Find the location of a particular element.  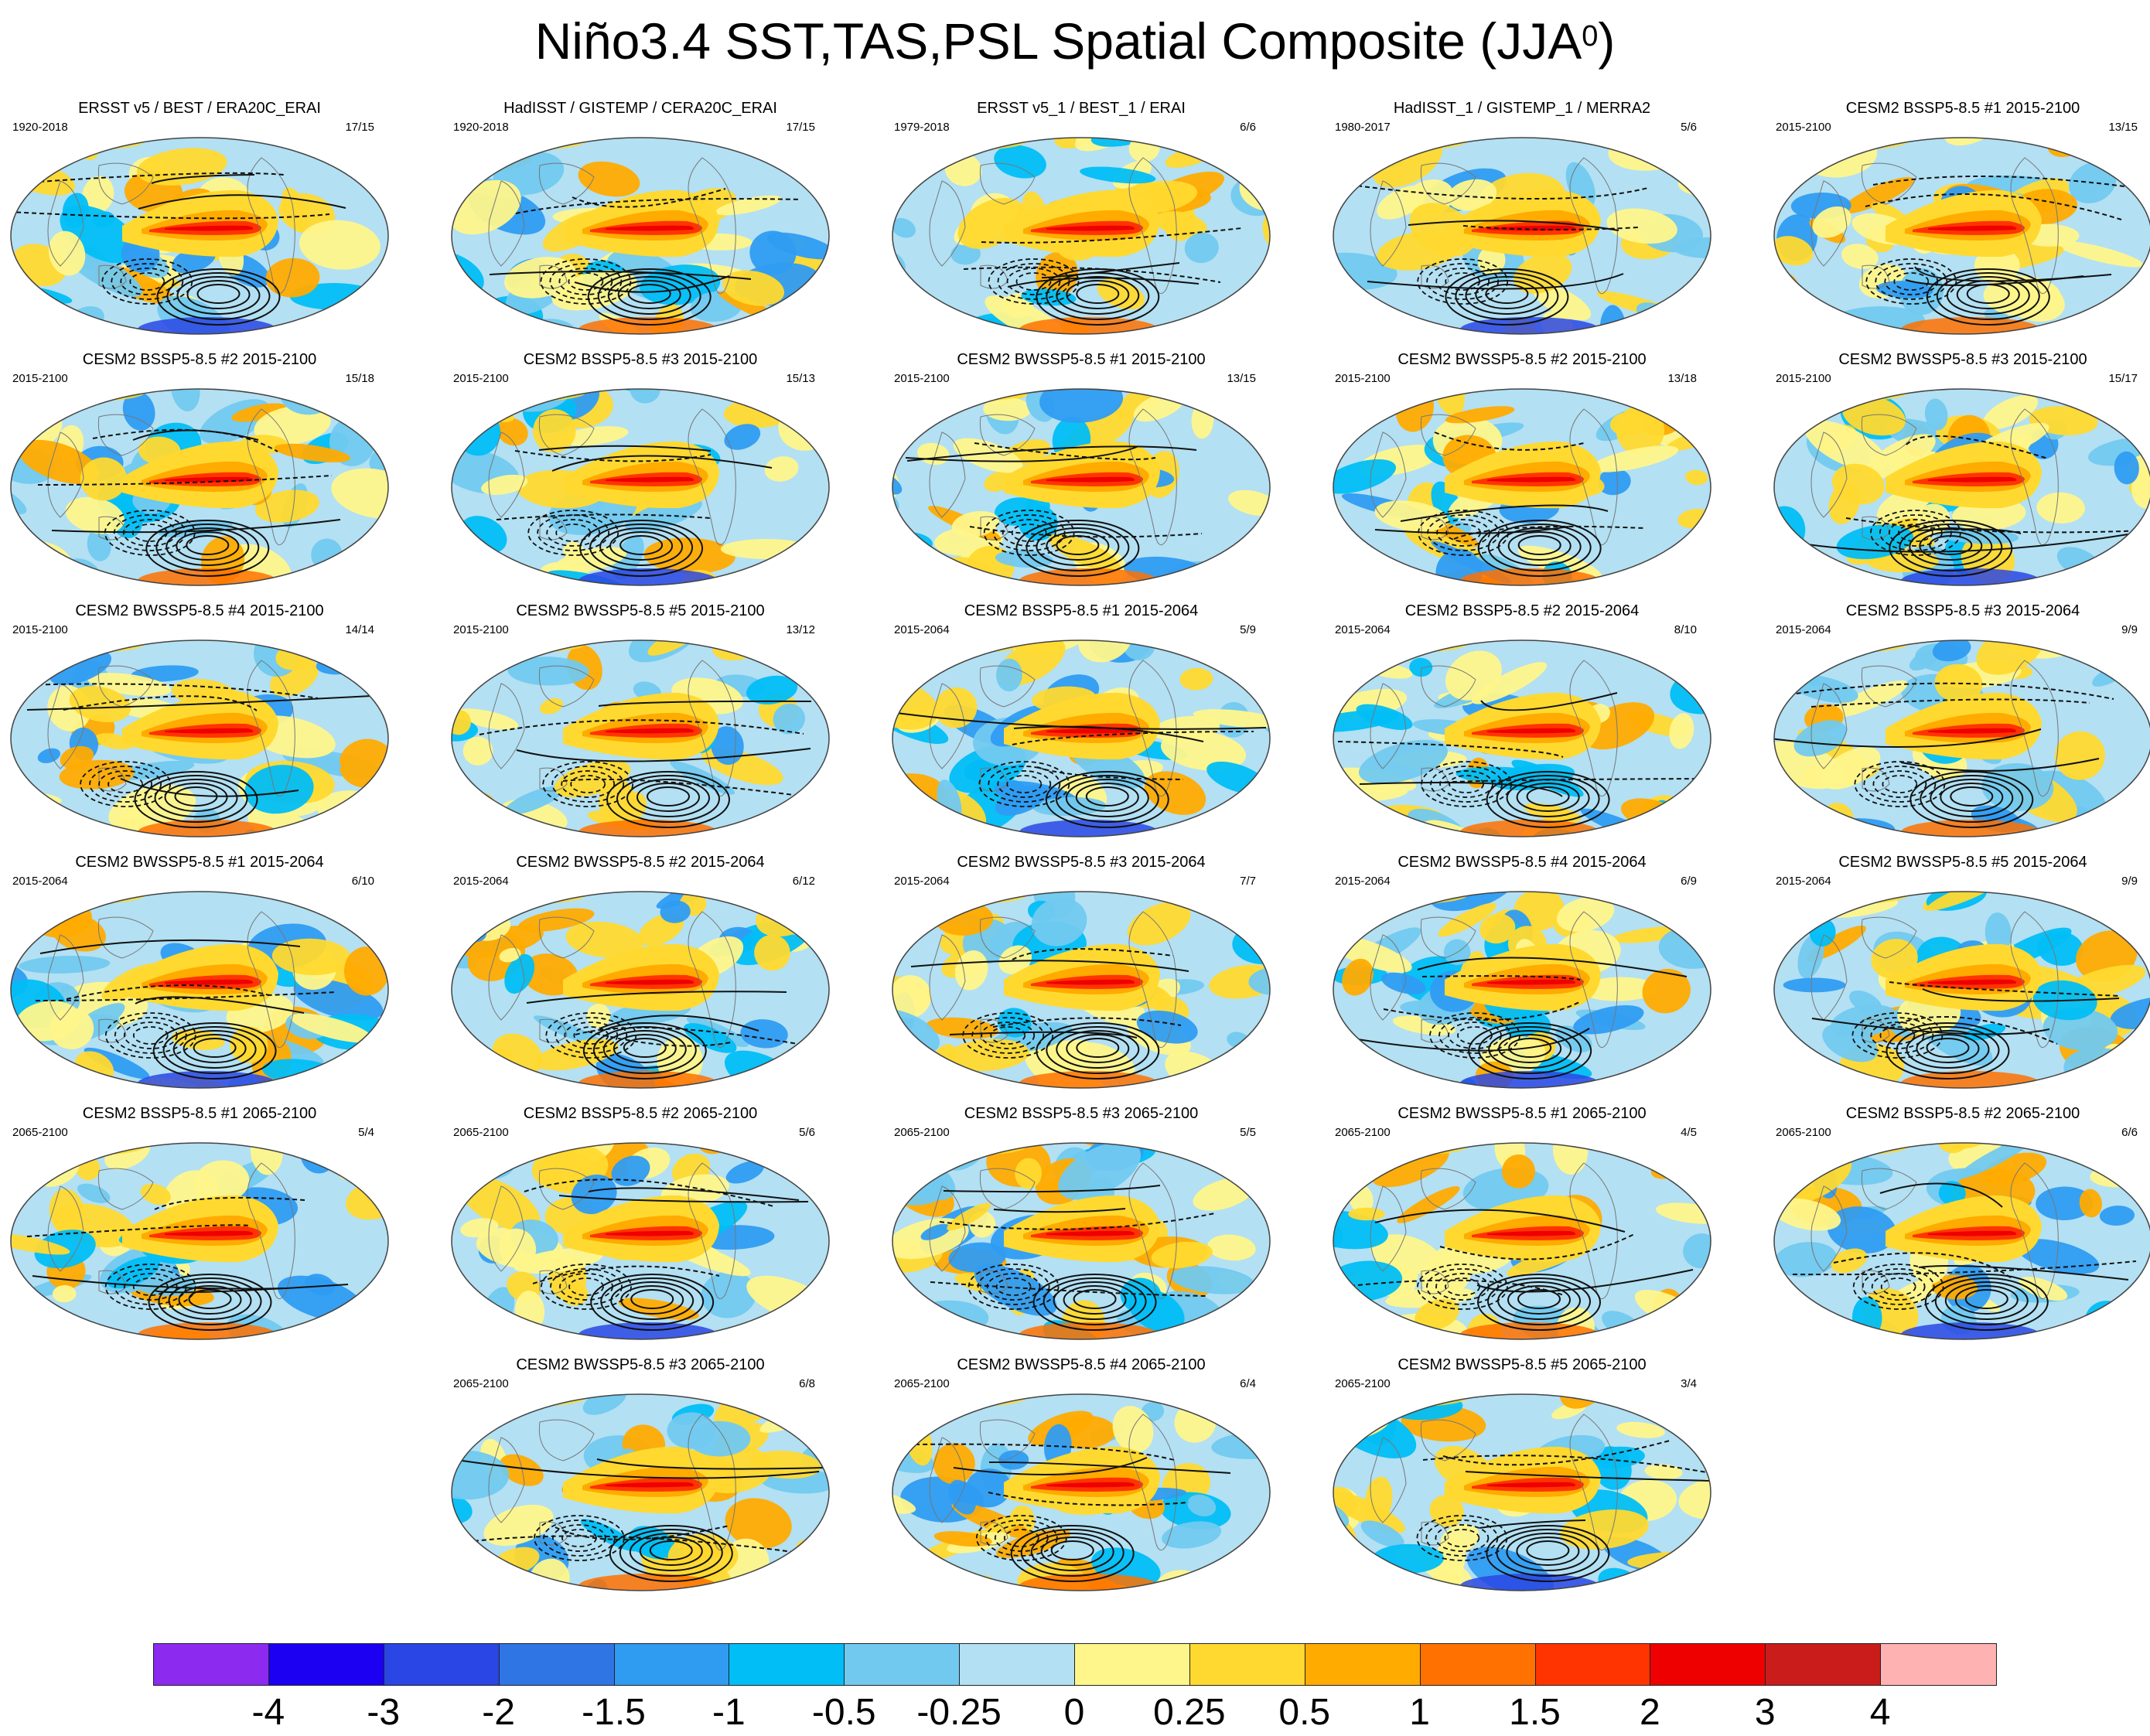

colorbar-tick-label: -2 is located at coordinates (498, 1712).